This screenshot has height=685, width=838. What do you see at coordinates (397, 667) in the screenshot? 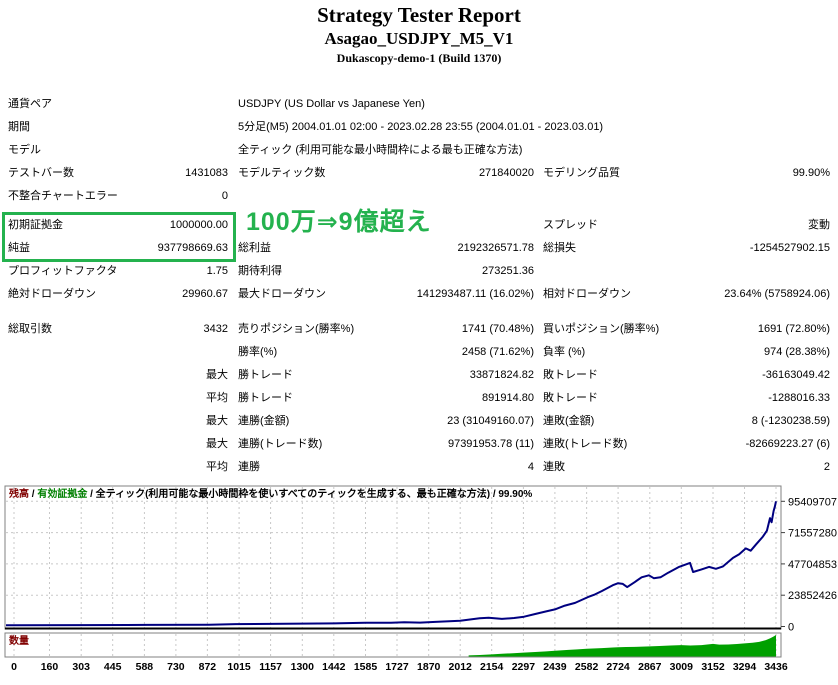
I see `x-axis-label: 1727` at bounding box center [397, 667].